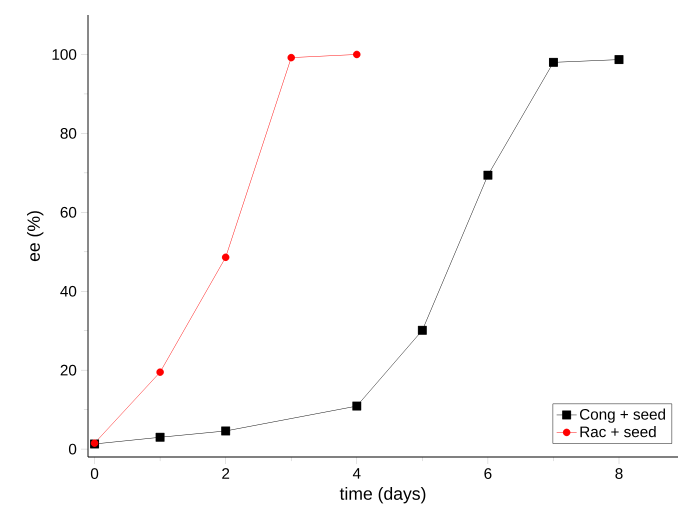 The height and width of the screenshot is (524, 681). What do you see at coordinates (68, 291) in the screenshot?
I see `y-tick-label: 40` at bounding box center [68, 291].